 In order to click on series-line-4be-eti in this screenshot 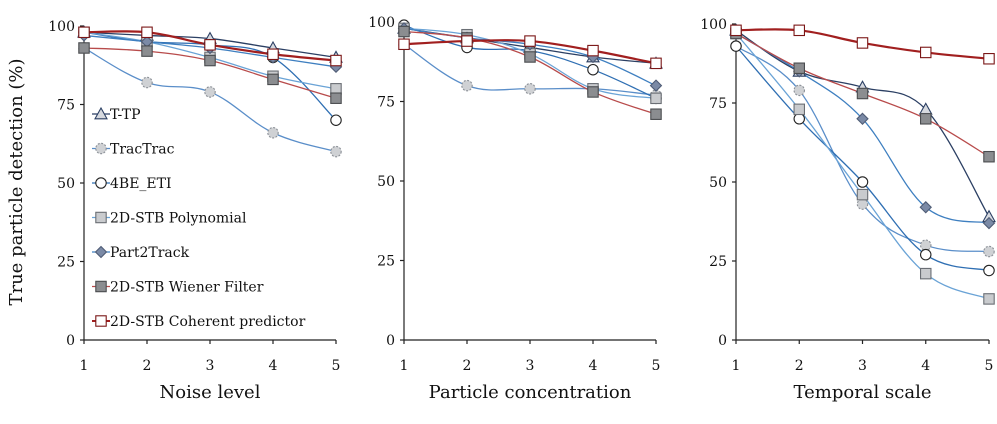, I will do `click(862, 158)`.